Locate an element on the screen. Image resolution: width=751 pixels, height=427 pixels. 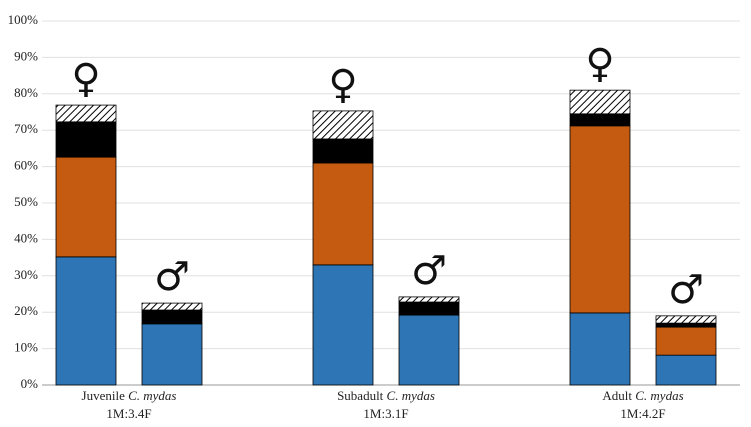
y-tick-label: 60% is located at coordinates (26, 165).